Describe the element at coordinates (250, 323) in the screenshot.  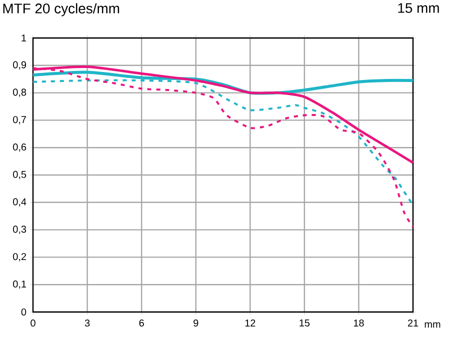
I see `x-tick-label: 12` at that location.